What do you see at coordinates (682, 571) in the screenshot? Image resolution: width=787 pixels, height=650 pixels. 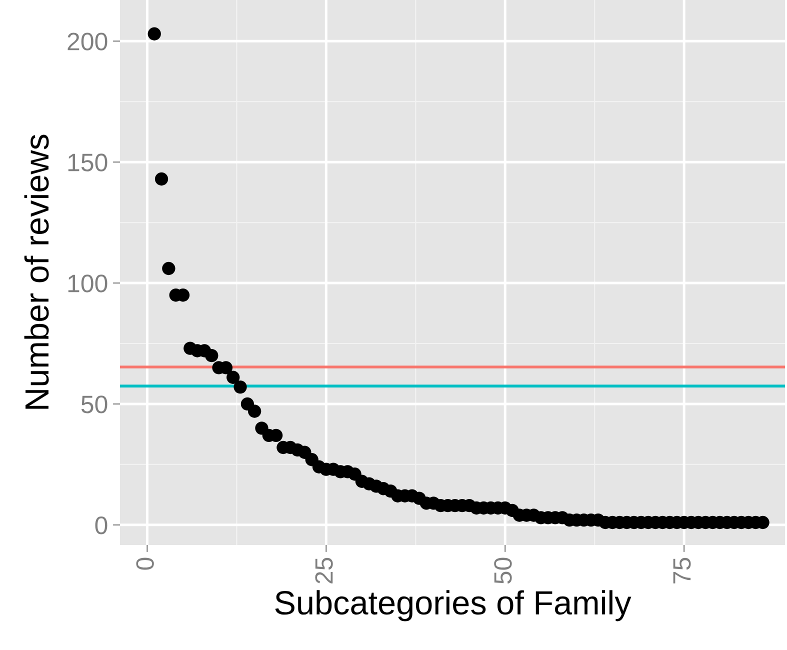 I see `x-tick-label: 75` at bounding box center [682, 571].